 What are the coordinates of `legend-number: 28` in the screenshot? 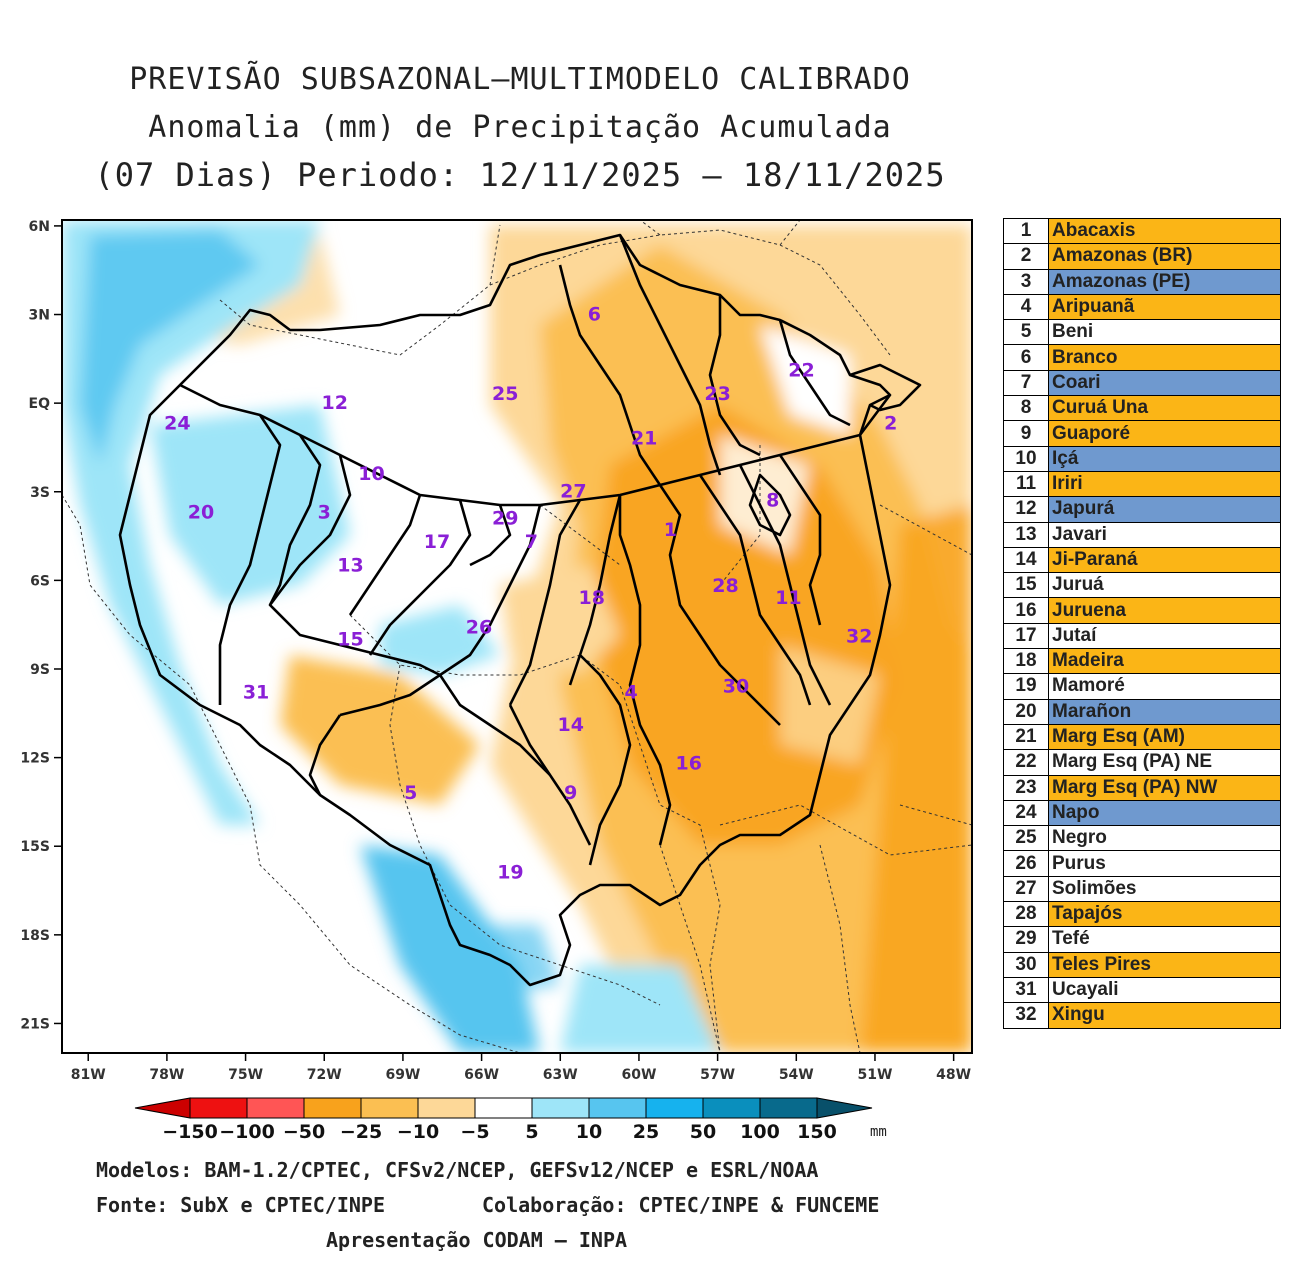 It's located at (1026, 914).